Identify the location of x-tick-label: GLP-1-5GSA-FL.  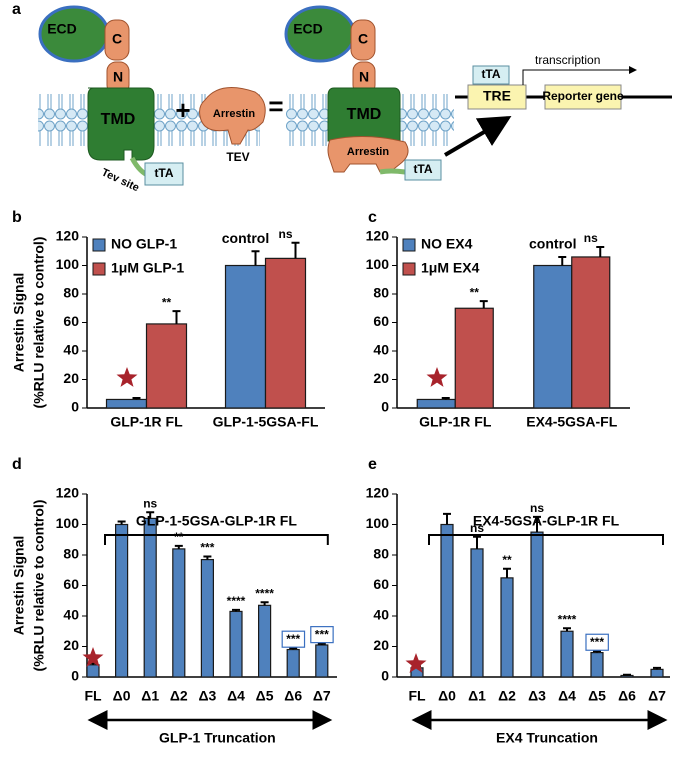
(266, 422).